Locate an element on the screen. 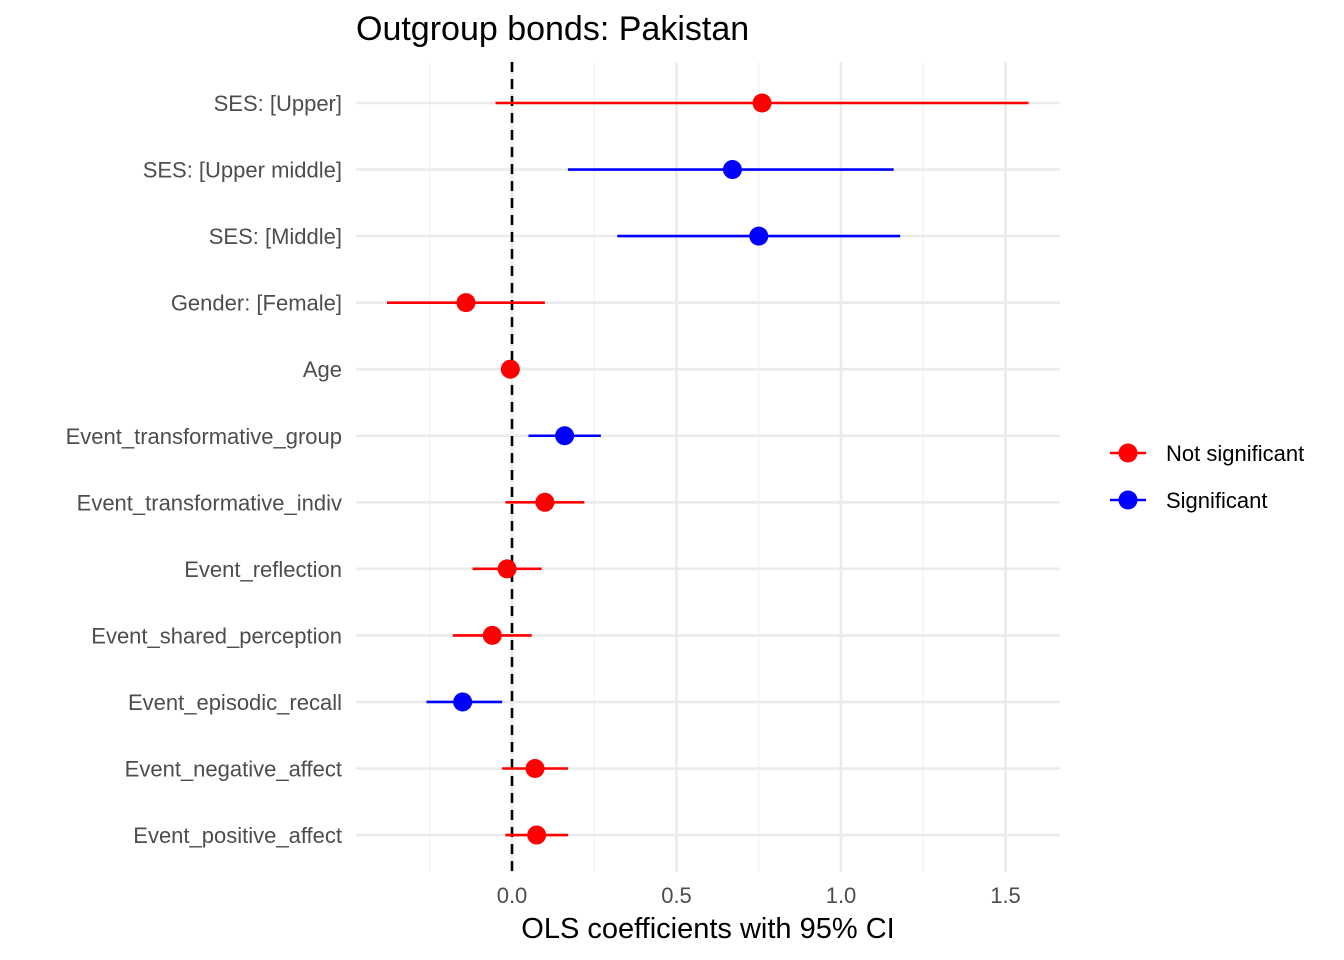 The image size is (1344, 960). x-tick-label: 0.5 is located at coordinates (676, 895).